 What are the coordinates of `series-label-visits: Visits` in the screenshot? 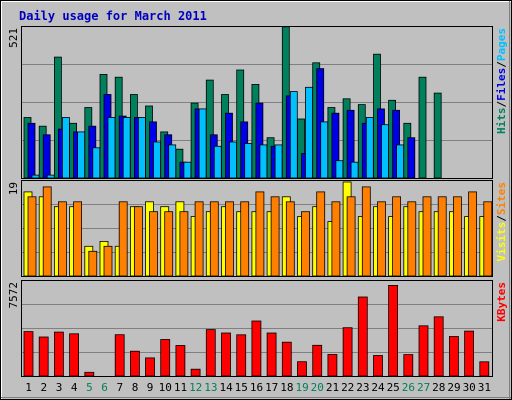 It's located at (501, 242).